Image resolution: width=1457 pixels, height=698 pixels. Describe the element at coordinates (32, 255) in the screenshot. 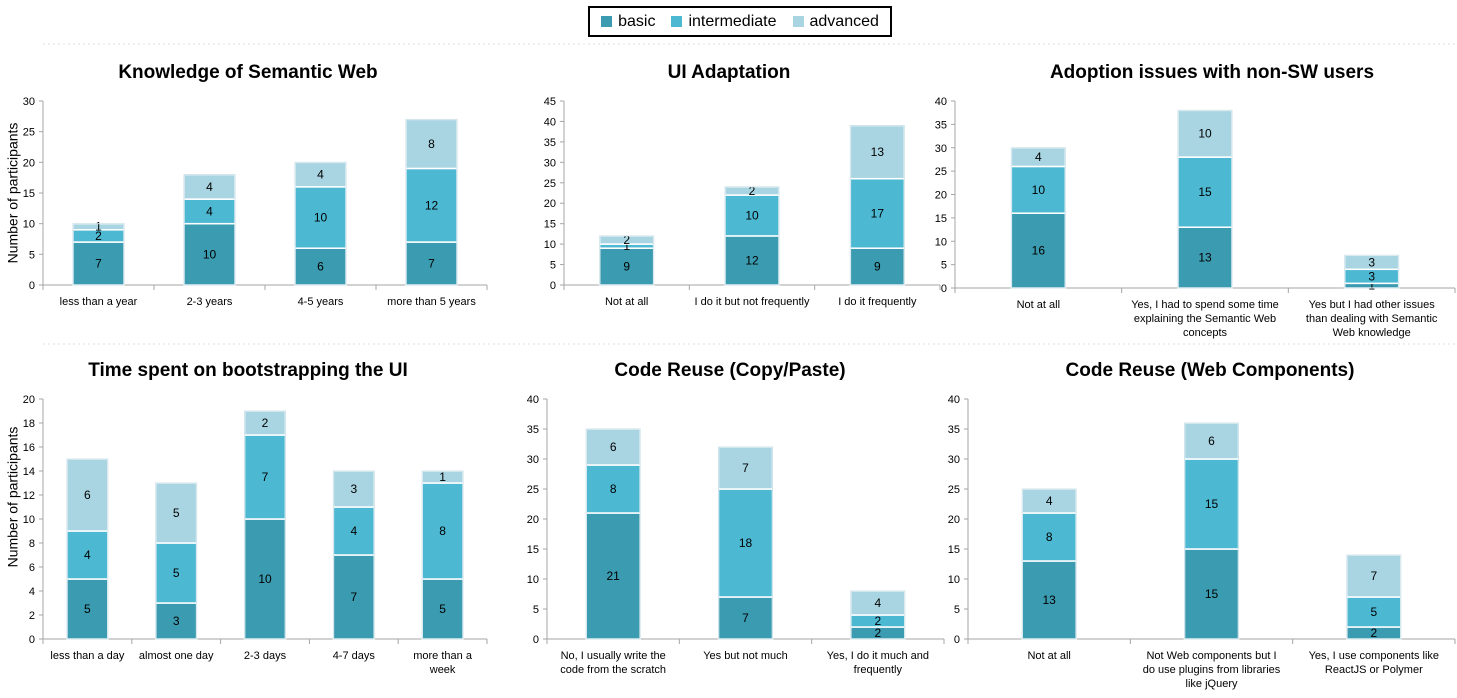

I see `y-tick-label: 5` at that location.